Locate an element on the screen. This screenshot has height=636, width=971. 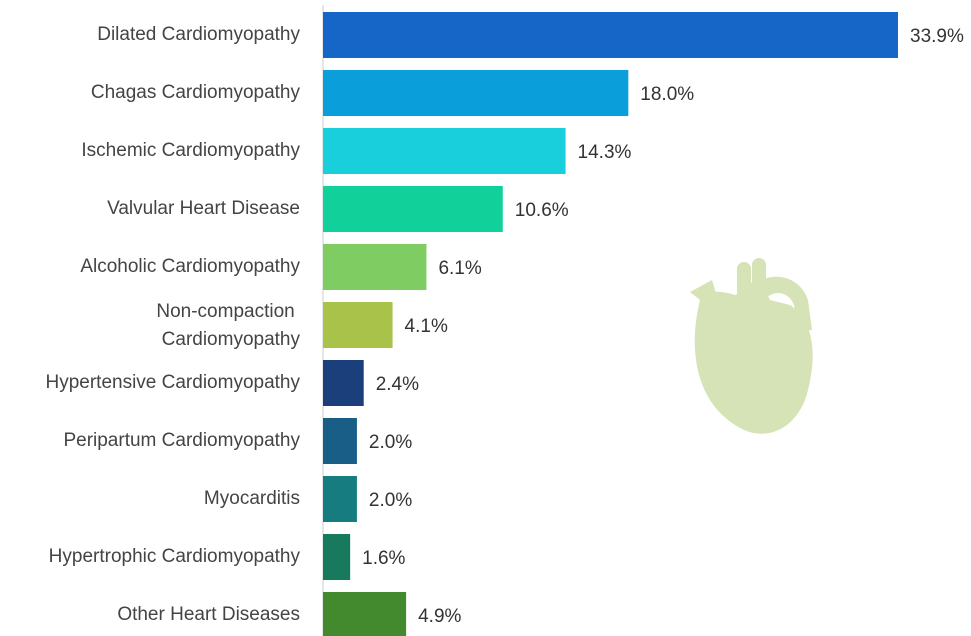
value-label: 1.6% is located at coordinates (383, 558).